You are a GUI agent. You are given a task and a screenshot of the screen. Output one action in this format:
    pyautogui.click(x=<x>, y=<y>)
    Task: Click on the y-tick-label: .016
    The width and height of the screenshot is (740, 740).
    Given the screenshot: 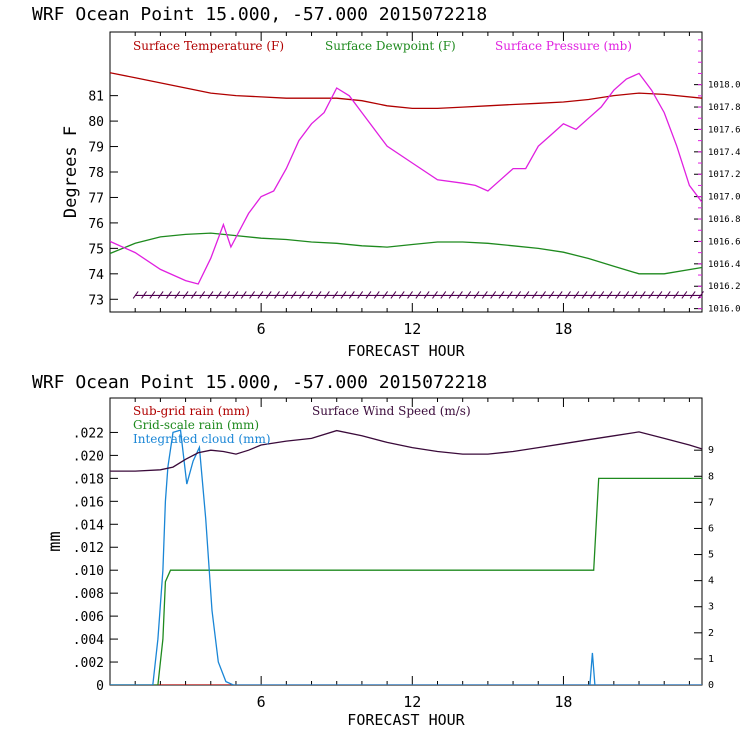 What is the action you would take?
    pyautogui.click(x=88, y=502)
    